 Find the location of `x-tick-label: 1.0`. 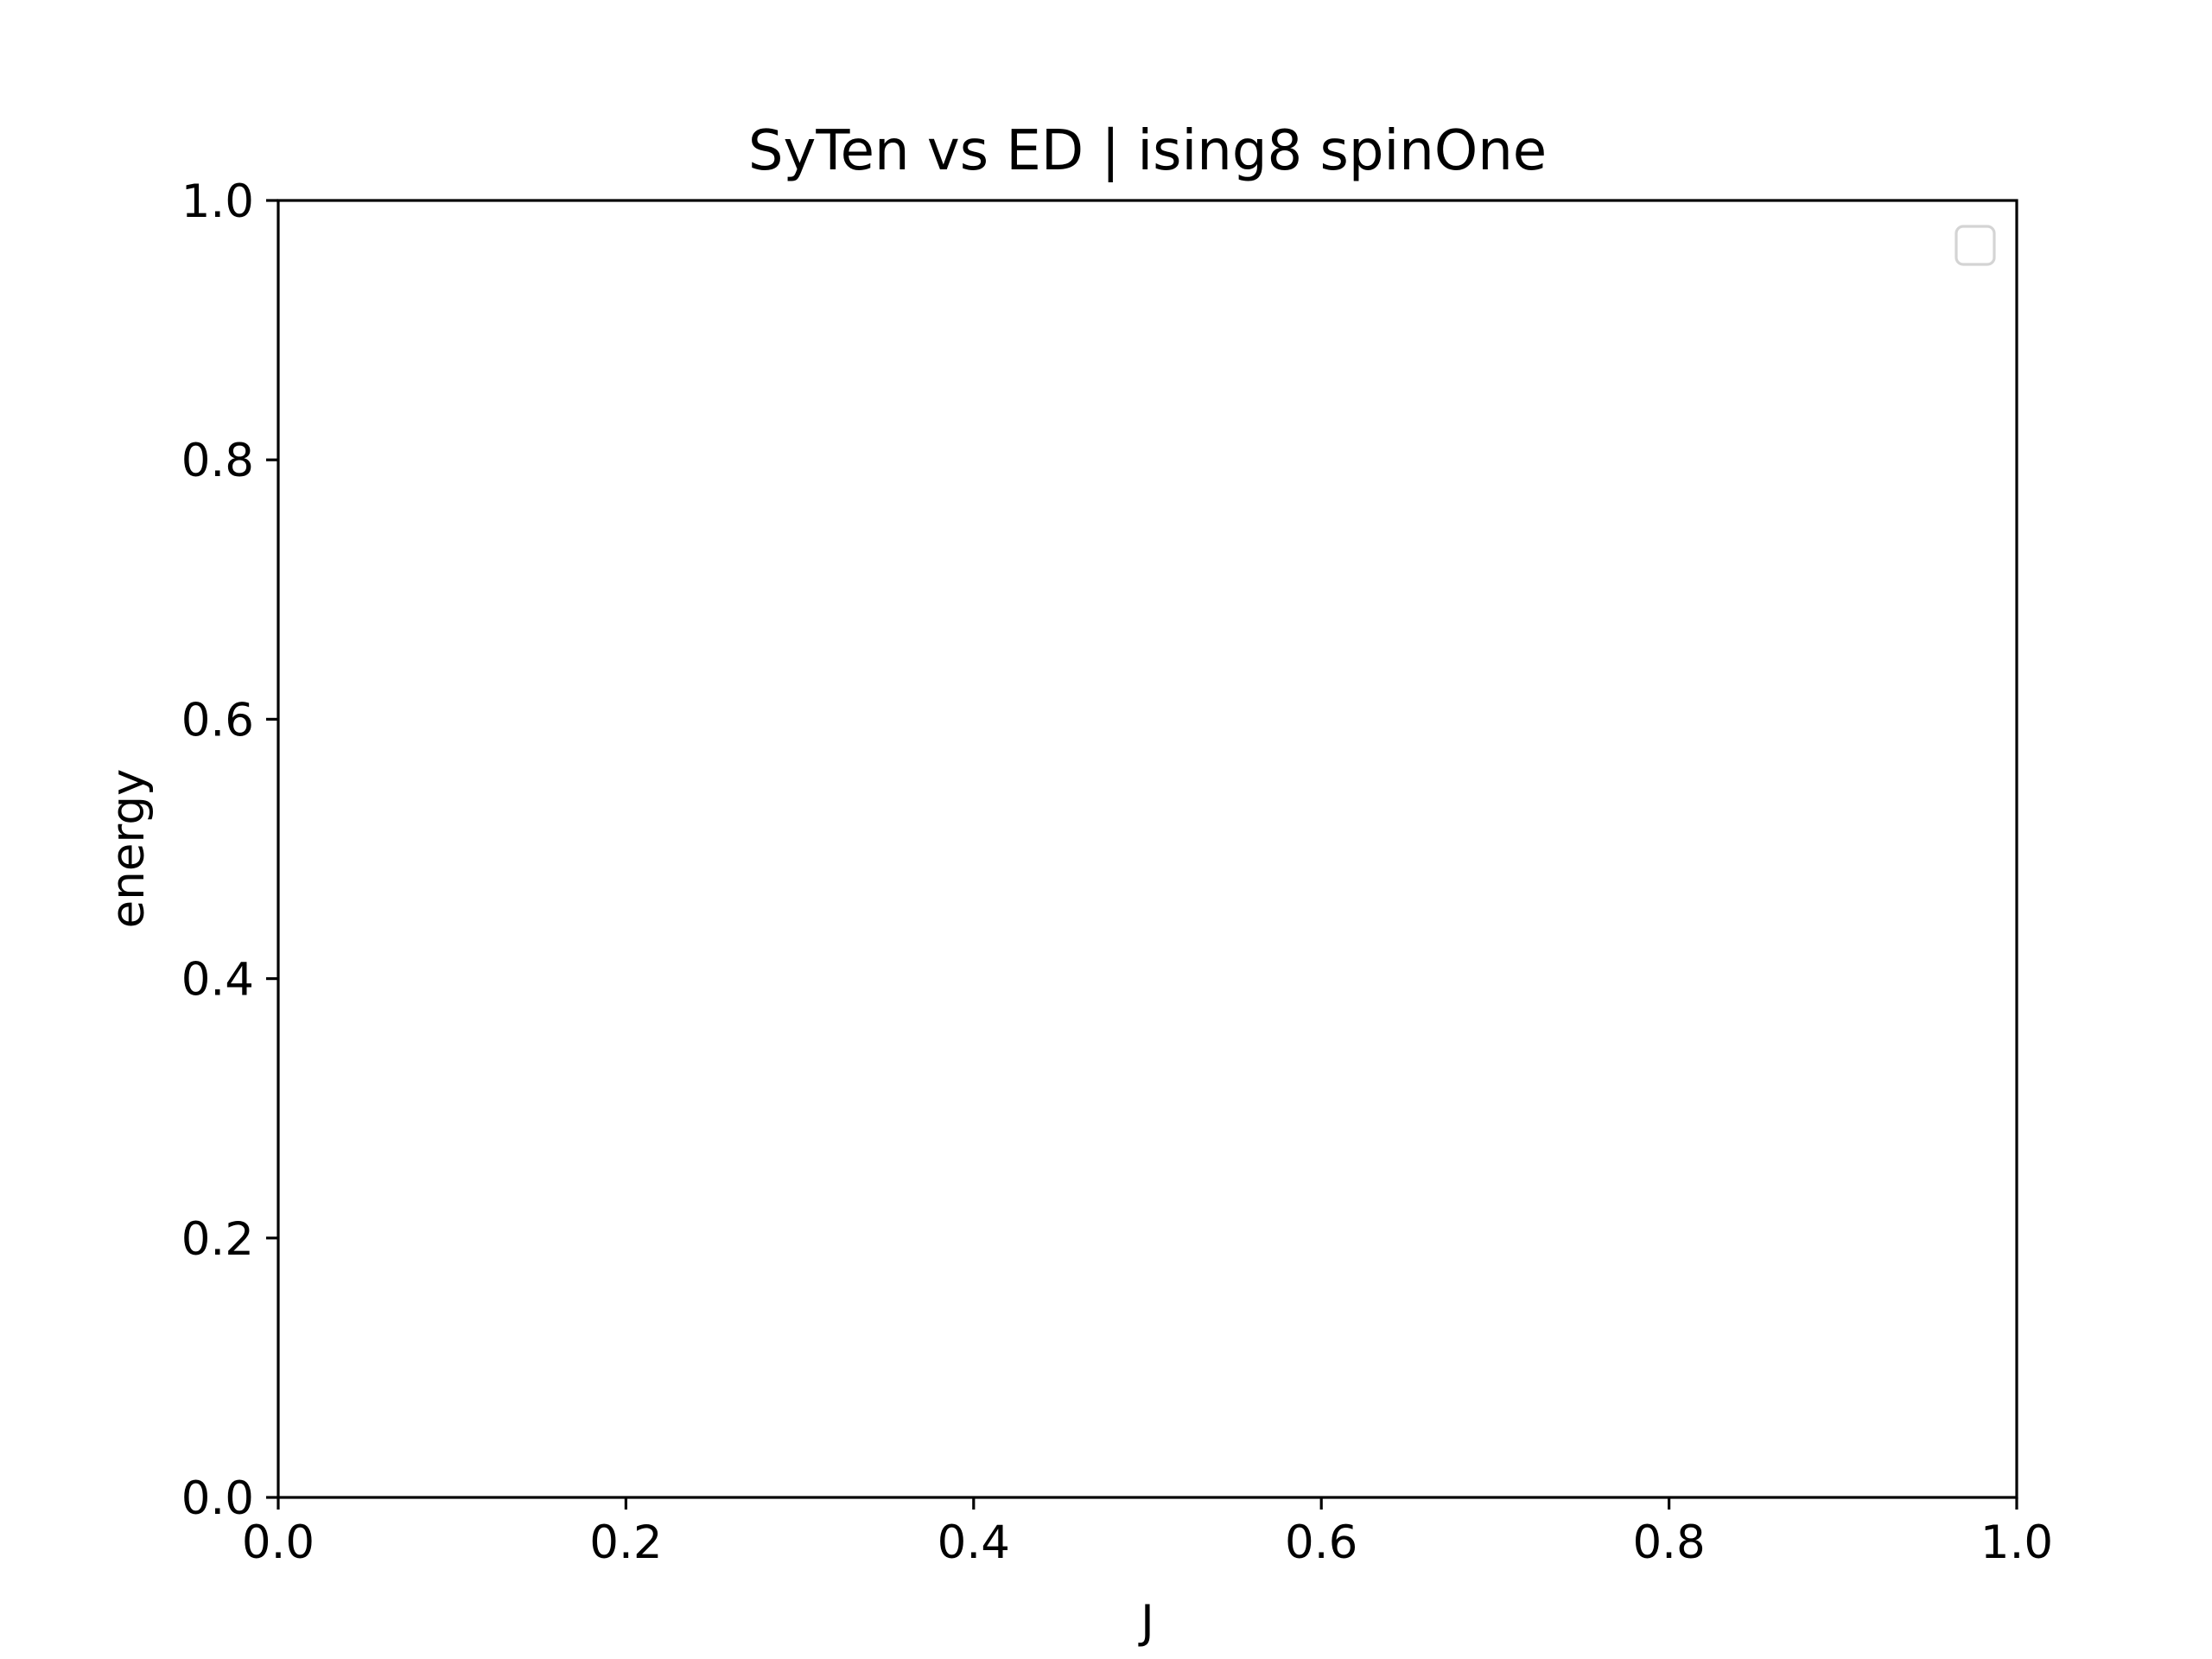

x-tick-label: 1.0 is located at coordinates (2016, 1542).